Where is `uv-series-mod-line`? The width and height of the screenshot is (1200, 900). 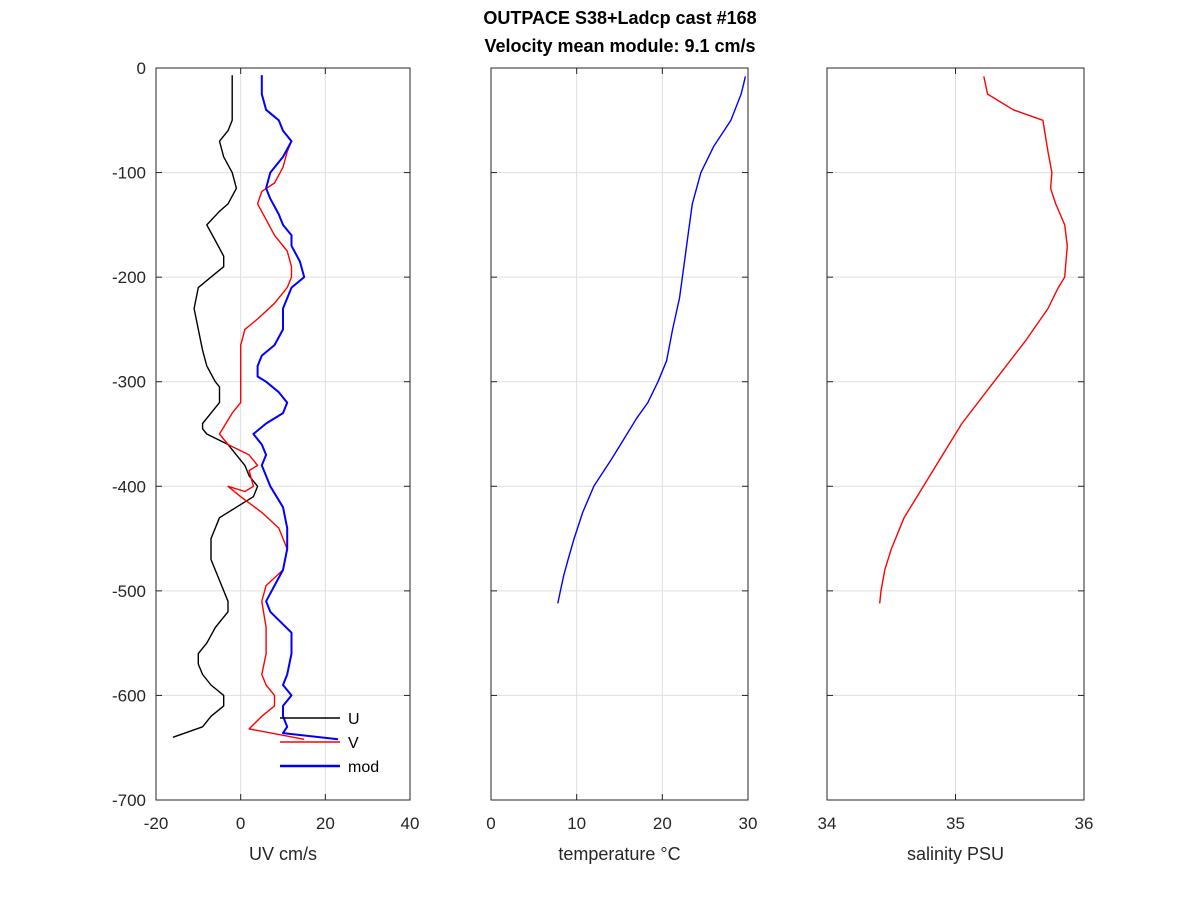 uv-series-mod-line is located at coordinates (295, 408).